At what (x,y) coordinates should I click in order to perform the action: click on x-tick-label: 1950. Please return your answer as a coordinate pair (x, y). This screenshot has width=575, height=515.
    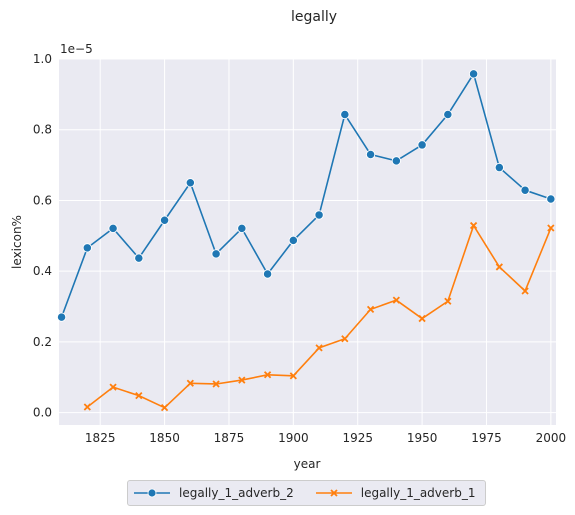
    Looking at the image, I should click on (422, 438).